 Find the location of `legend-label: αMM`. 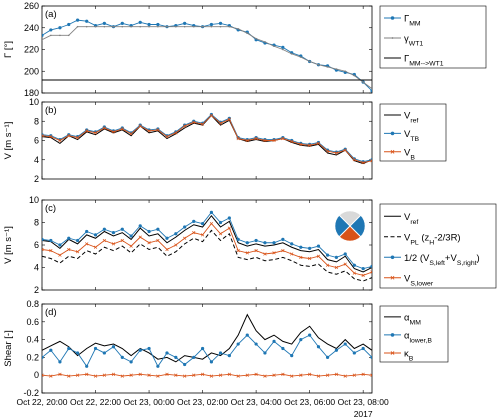

legend-label: αMM is located at coordinates (412, 319).